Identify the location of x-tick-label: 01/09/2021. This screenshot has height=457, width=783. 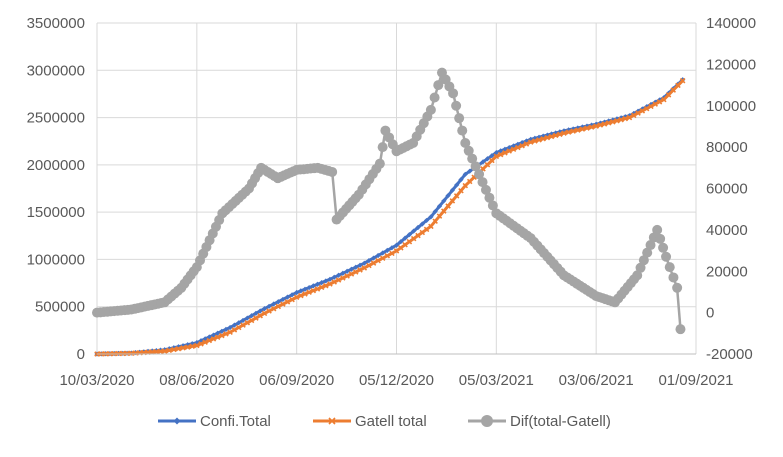
(695, 380).